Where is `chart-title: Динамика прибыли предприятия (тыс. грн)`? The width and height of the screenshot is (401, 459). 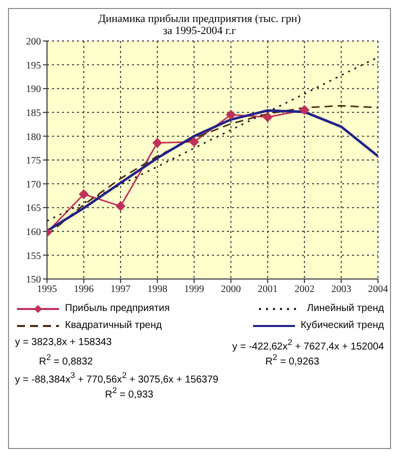 chart-title: Динамика прибыли предприятия (тыс. грн) is located at coordinates (199, 19).